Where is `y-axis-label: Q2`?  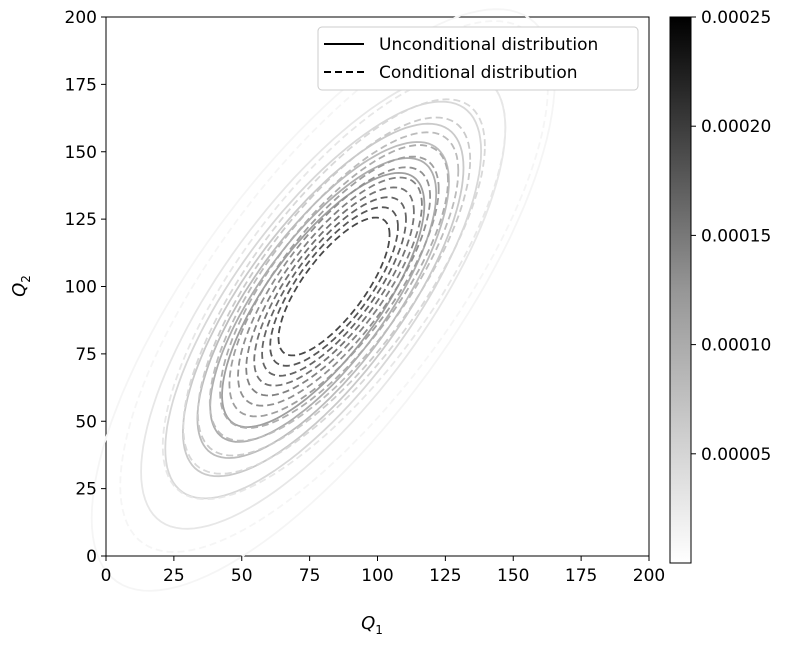
y-axis-label: Q2 is located at coordinates (21, 286).